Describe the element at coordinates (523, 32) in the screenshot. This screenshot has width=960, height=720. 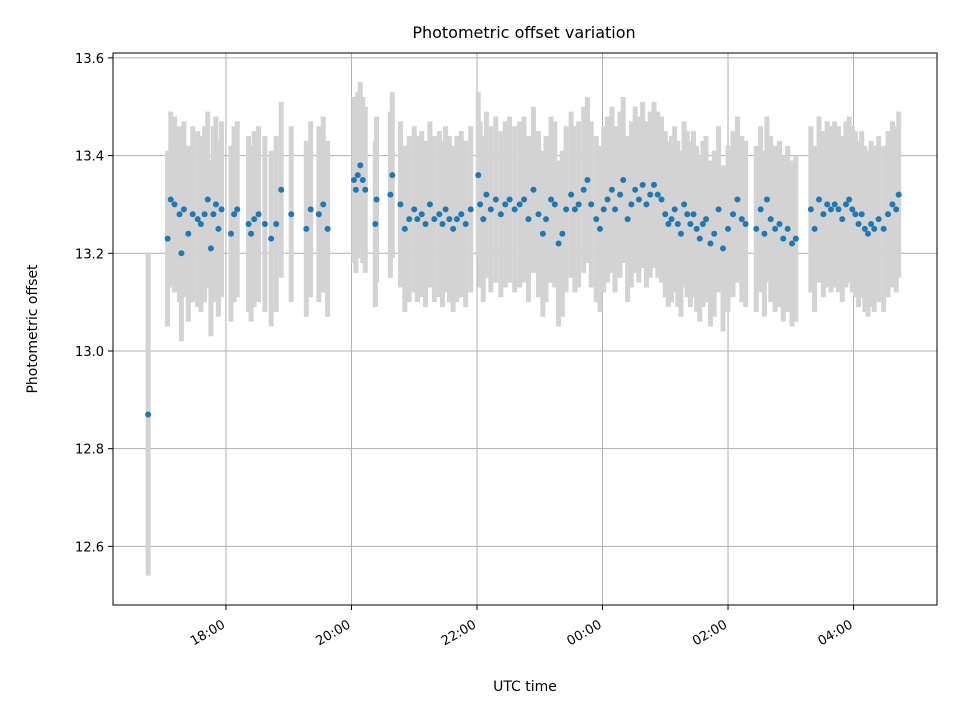
I see `chart-title: Photometric offset variation` at that location.